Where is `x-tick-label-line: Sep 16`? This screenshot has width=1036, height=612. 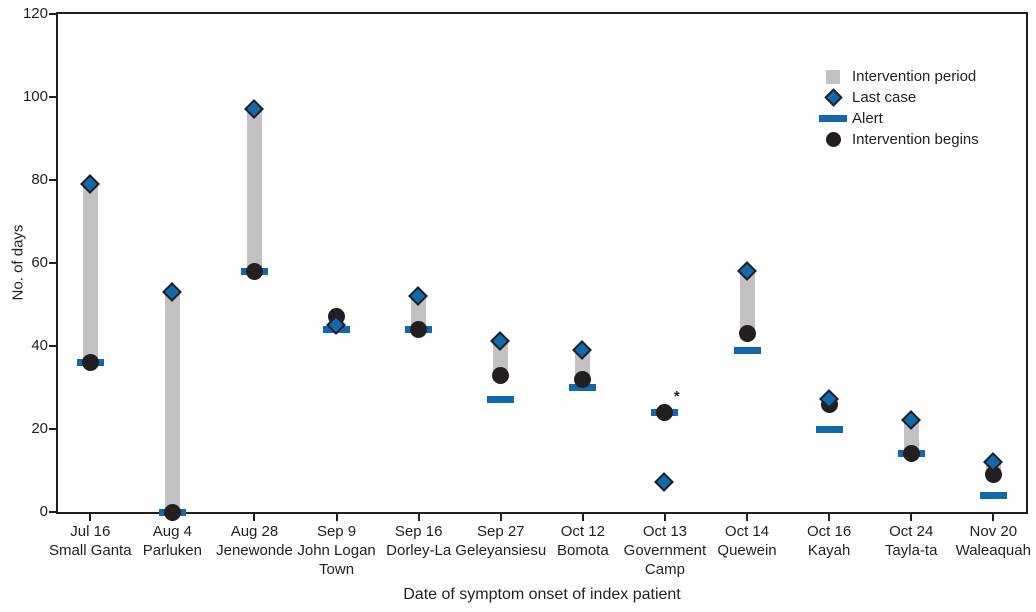
x-tick-label-line: Sep 16 is located at coordinates (418, 531).